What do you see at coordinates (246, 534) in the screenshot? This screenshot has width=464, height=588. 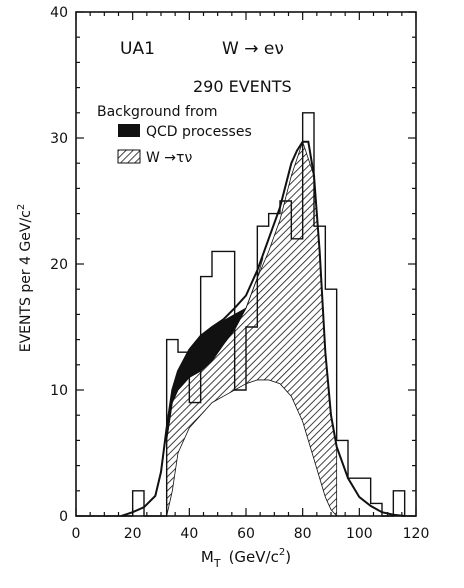 I see `x-tick-label: 60` at bounding box center [246, 534].